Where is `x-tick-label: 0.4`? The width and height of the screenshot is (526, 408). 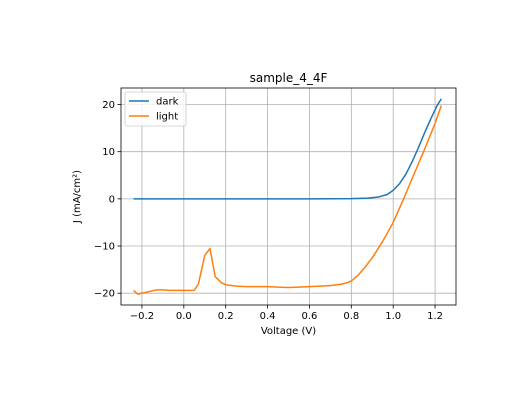
x-tick-label: 0.4 is located at coordinates (268, 316).